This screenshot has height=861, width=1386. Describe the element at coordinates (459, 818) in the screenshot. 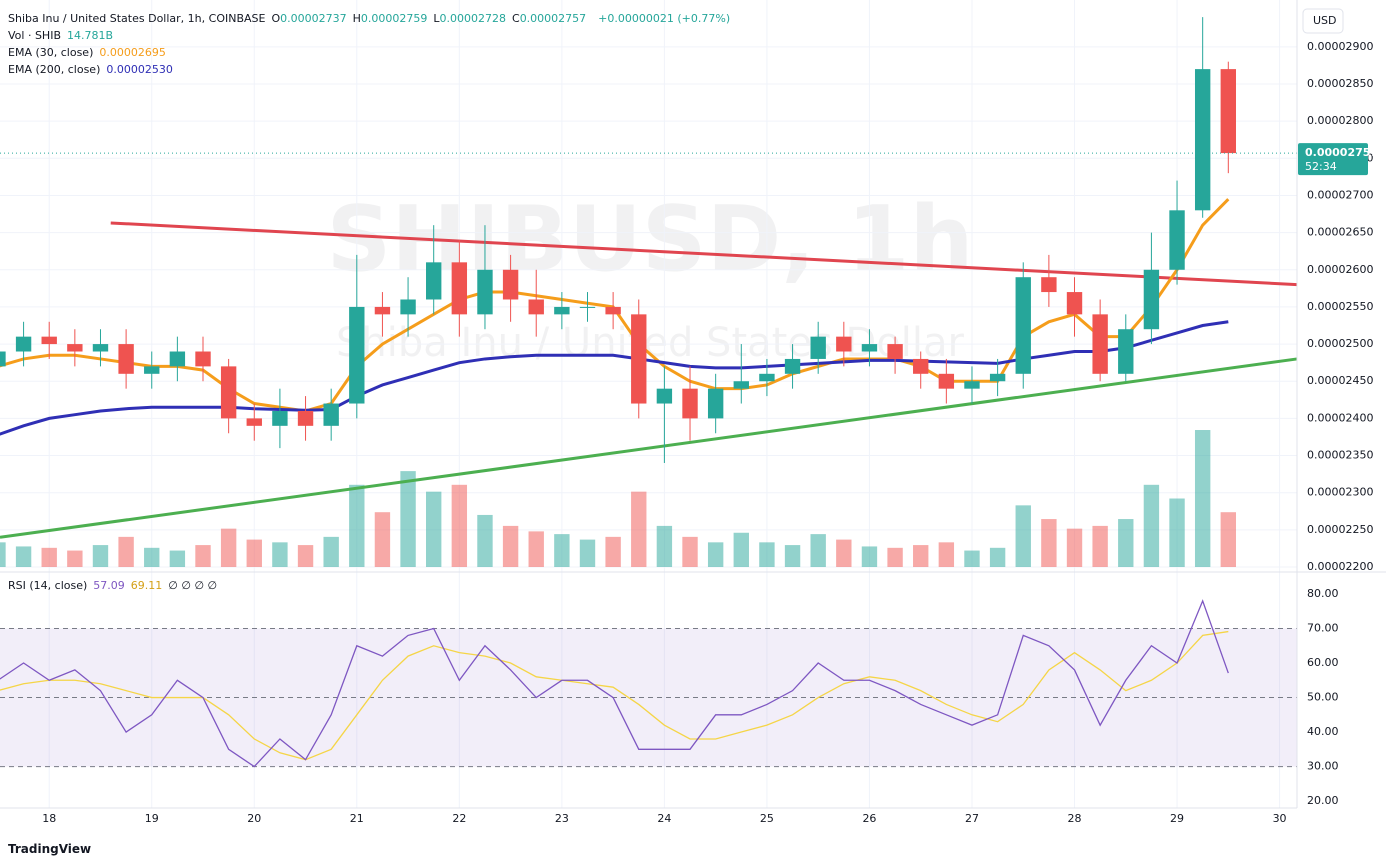

I see `x-tick-label: 22` at that location.